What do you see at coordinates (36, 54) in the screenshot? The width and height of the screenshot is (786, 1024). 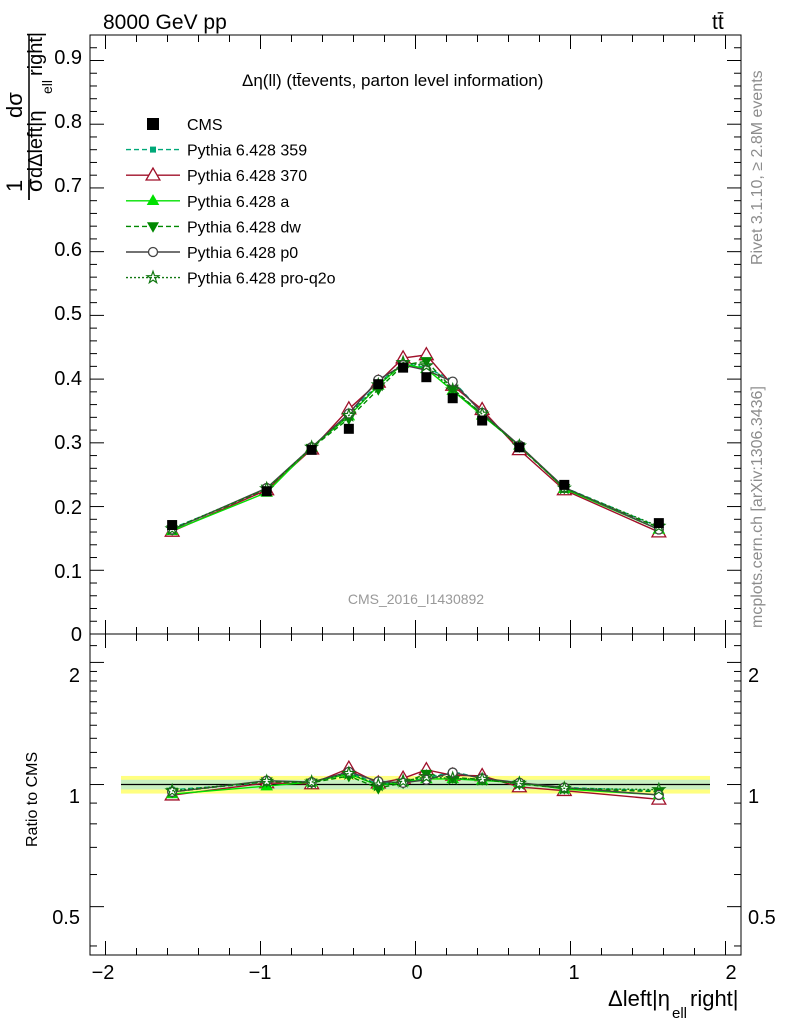 I see `ylabel-tail: right|` at bounding box center [36, 54].